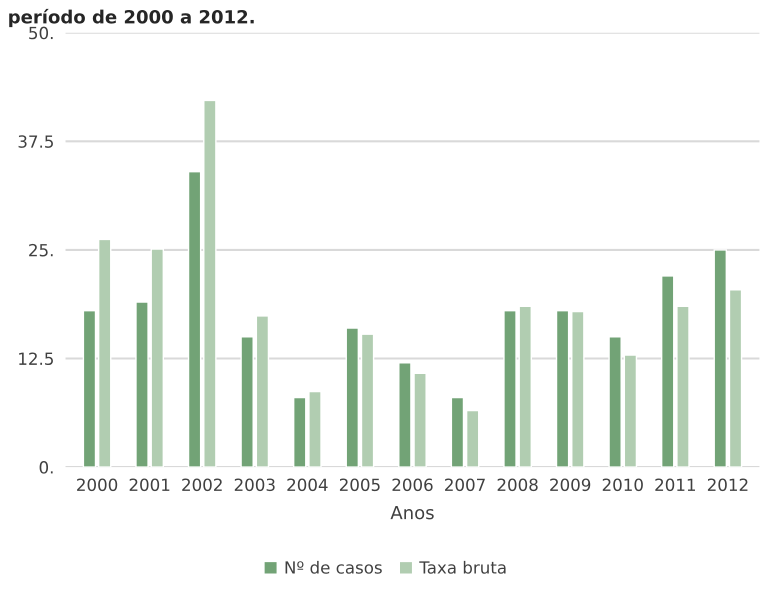  What do you see at coordinates (360, 485) in the screenshot?
I see `x-tick-label: 2005` at bounding box center [360, 485].